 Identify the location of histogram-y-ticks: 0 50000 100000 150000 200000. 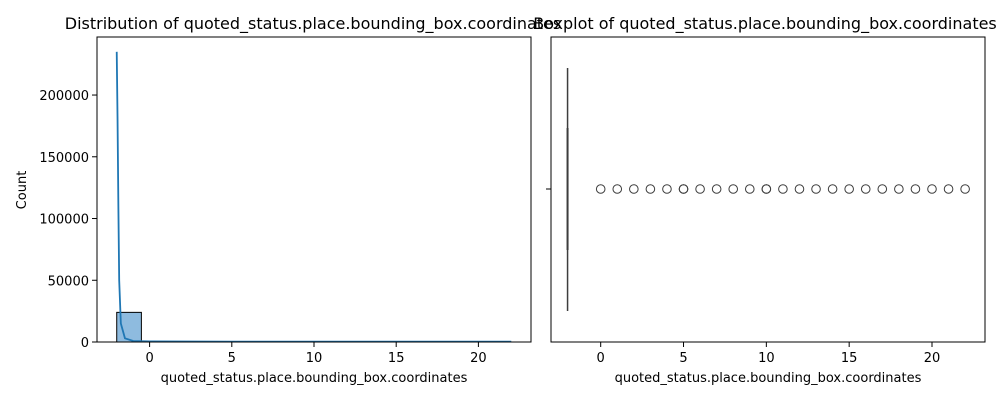
(68, 220).